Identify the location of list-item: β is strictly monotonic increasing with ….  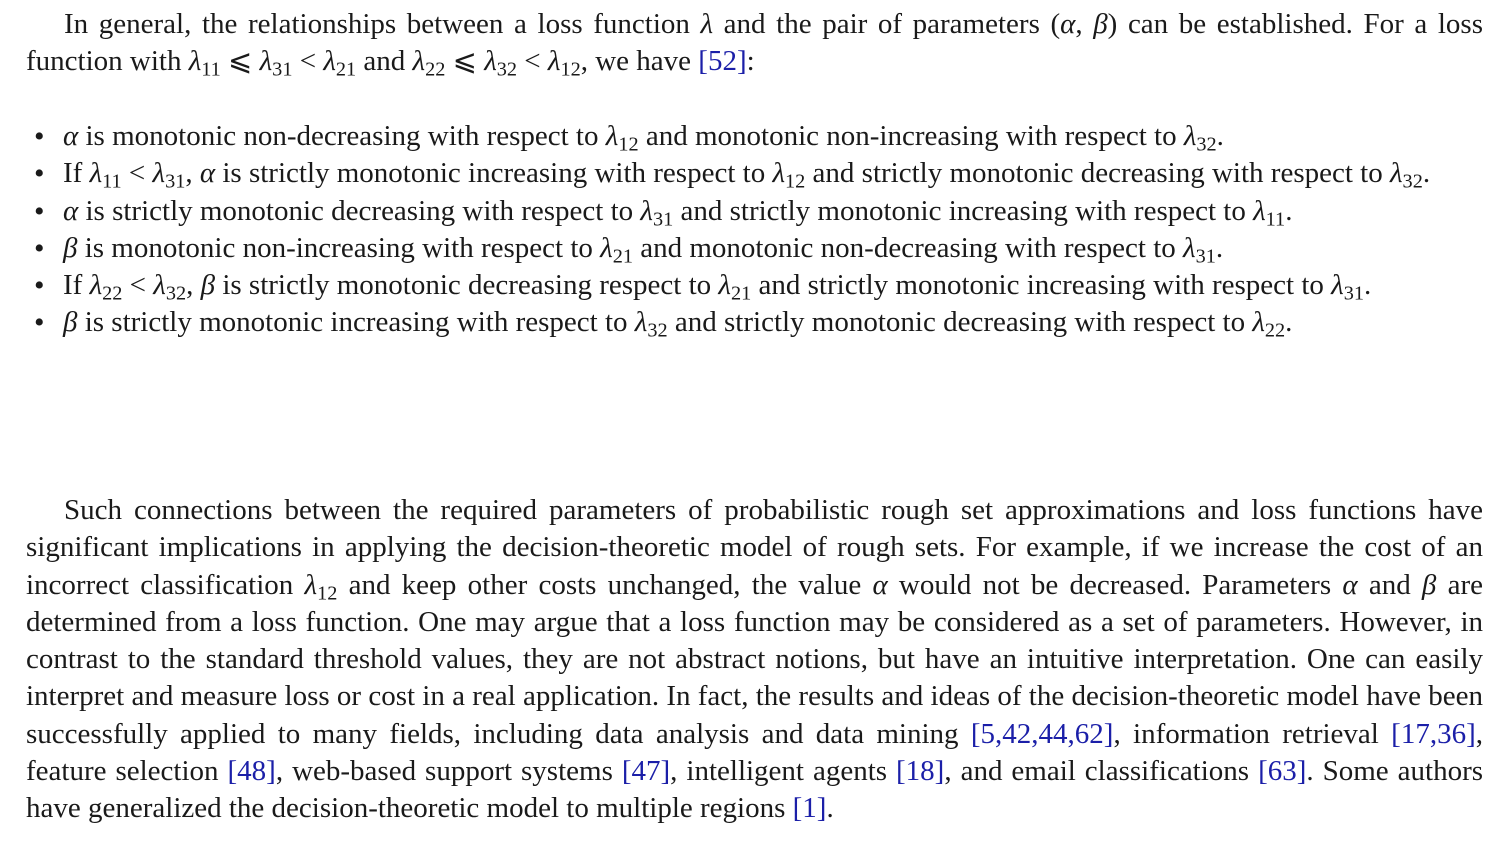
(754, 323).